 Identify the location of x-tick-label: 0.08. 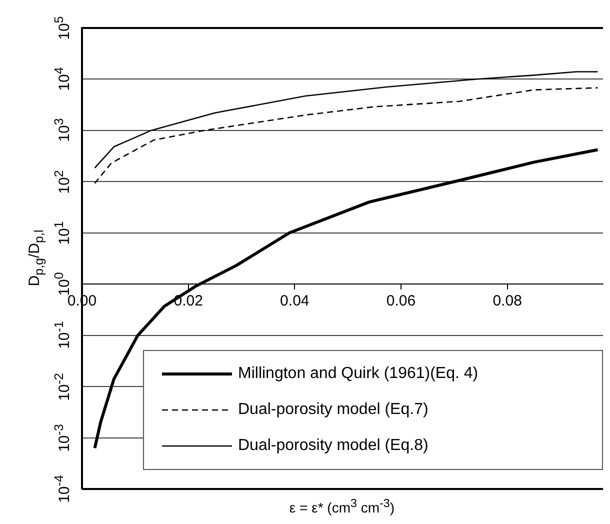
(507, 301).